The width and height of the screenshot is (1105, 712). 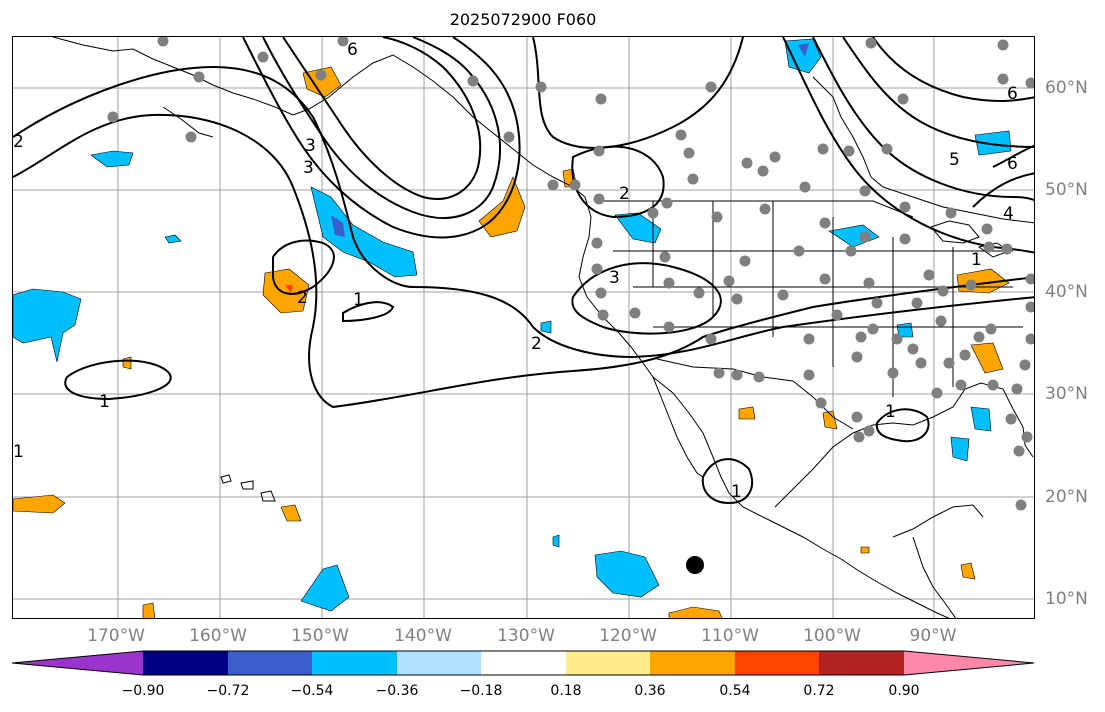 I want to click on colorbar-tick-label: −0.90, so click(x=143, y=691).